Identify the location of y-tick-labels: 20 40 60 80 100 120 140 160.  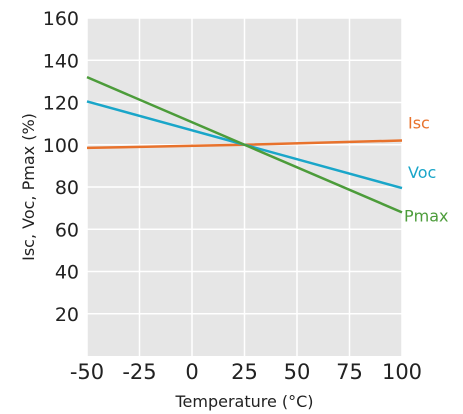
(61, 167).